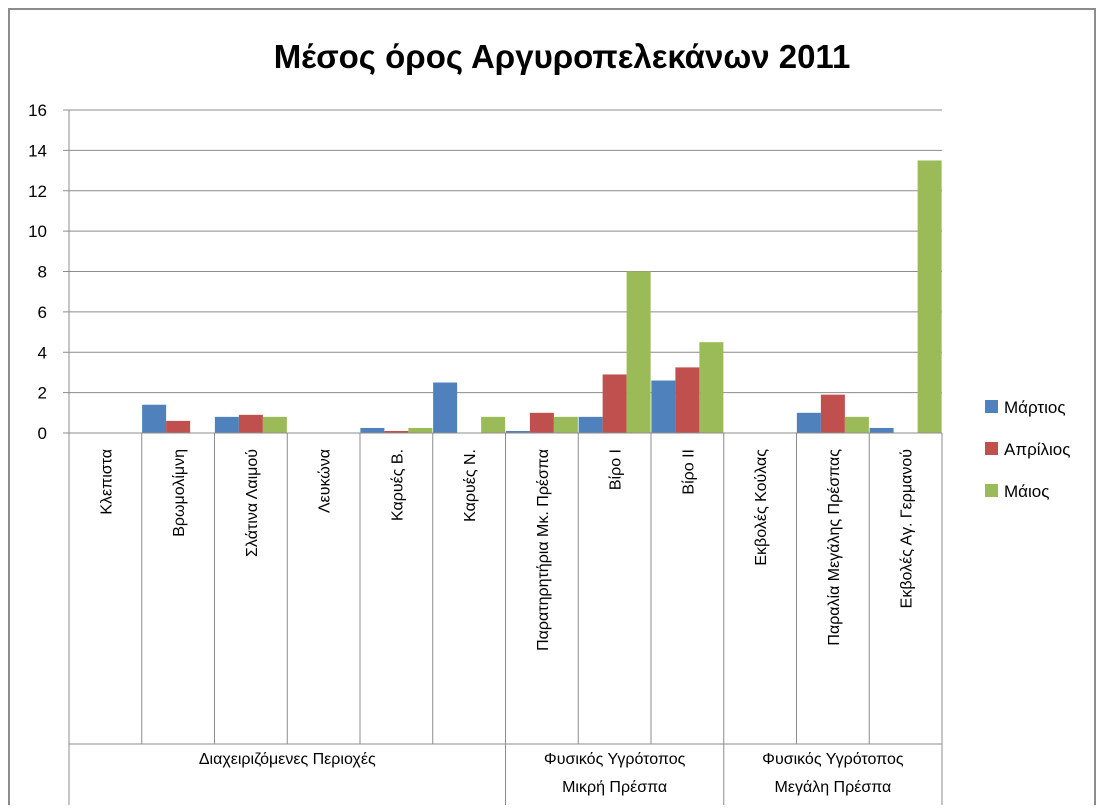 The height and width of the screenshot is (810, 1102). I want to click on category-label: Βρωμολίμνη, so click(179, 493).